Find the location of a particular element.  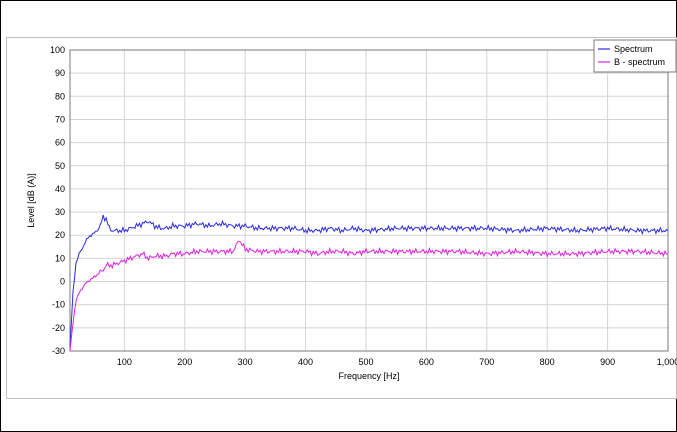

x-tick-label: 100 is located at coordinates (124, 362).